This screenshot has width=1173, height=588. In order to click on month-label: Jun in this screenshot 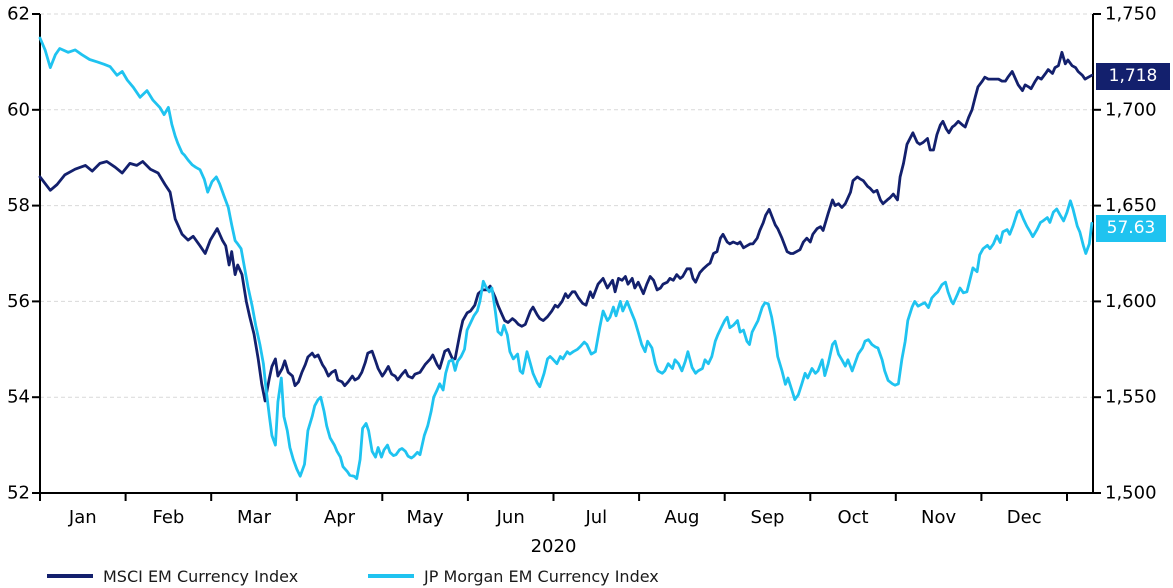, I will do `click(510, 517)`.